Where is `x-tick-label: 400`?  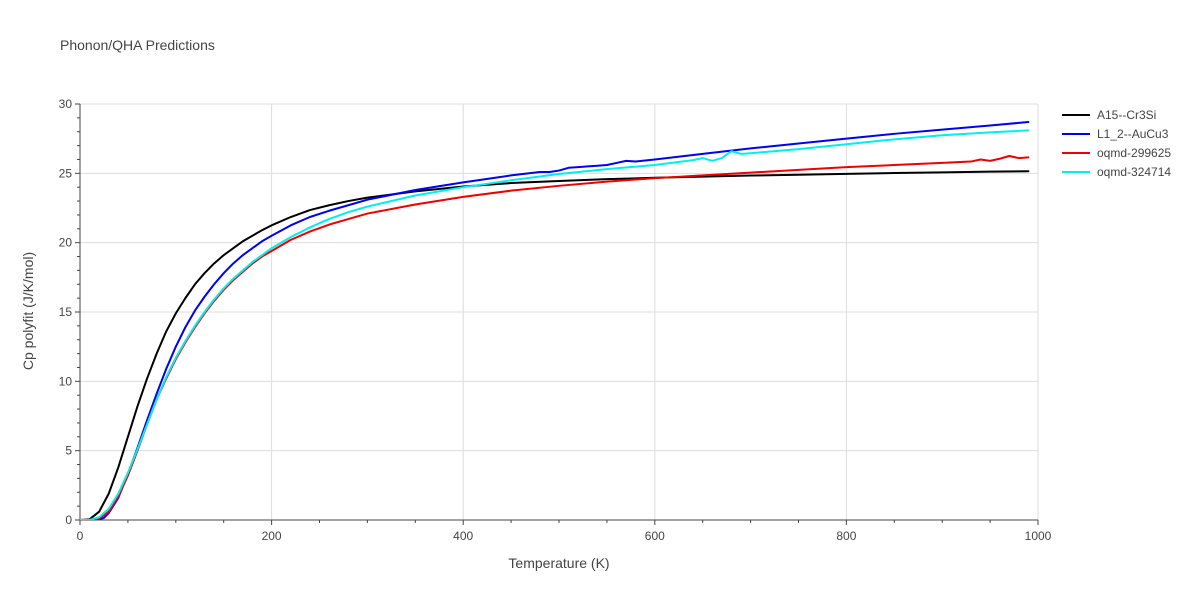
x-tick-label: 400 is located at coordinates (463, 536).